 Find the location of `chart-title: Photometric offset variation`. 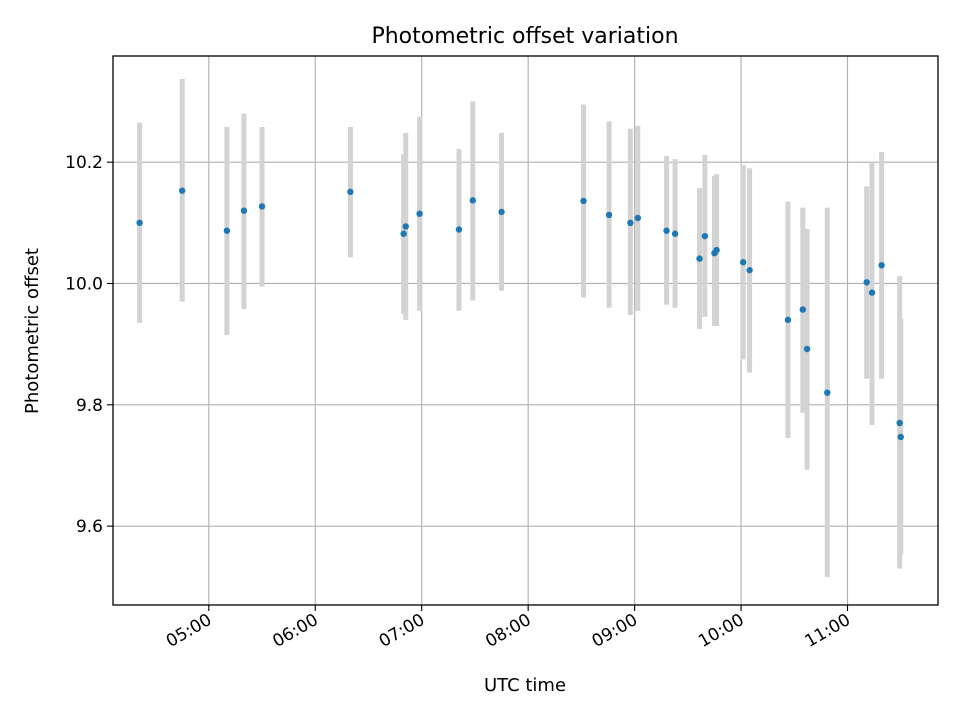

chart-title: Photometric offset variation is located at coordinates (524, 36).